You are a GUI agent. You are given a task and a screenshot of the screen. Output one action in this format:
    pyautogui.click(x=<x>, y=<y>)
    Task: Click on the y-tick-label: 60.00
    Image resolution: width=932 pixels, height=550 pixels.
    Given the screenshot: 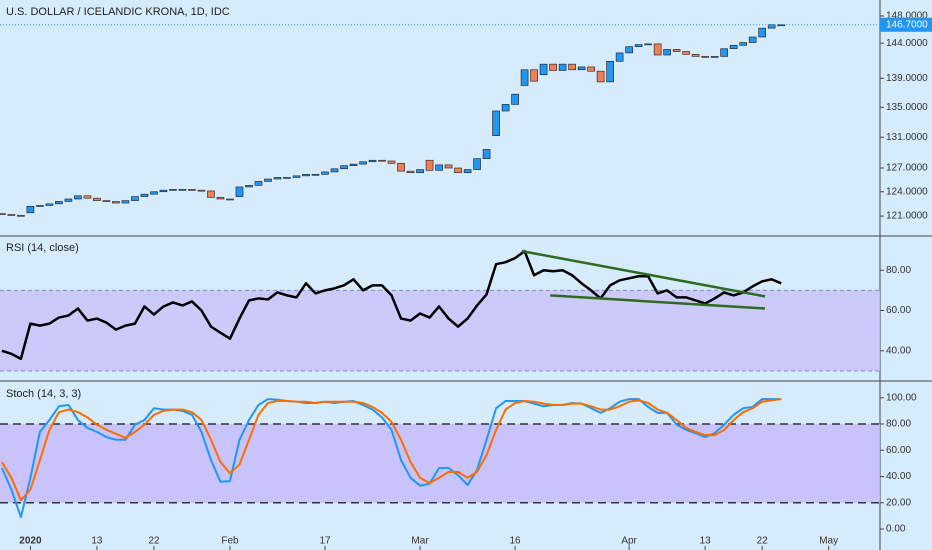 What is the action you would take?
    pyautogui.click(x=898, y=310)
    